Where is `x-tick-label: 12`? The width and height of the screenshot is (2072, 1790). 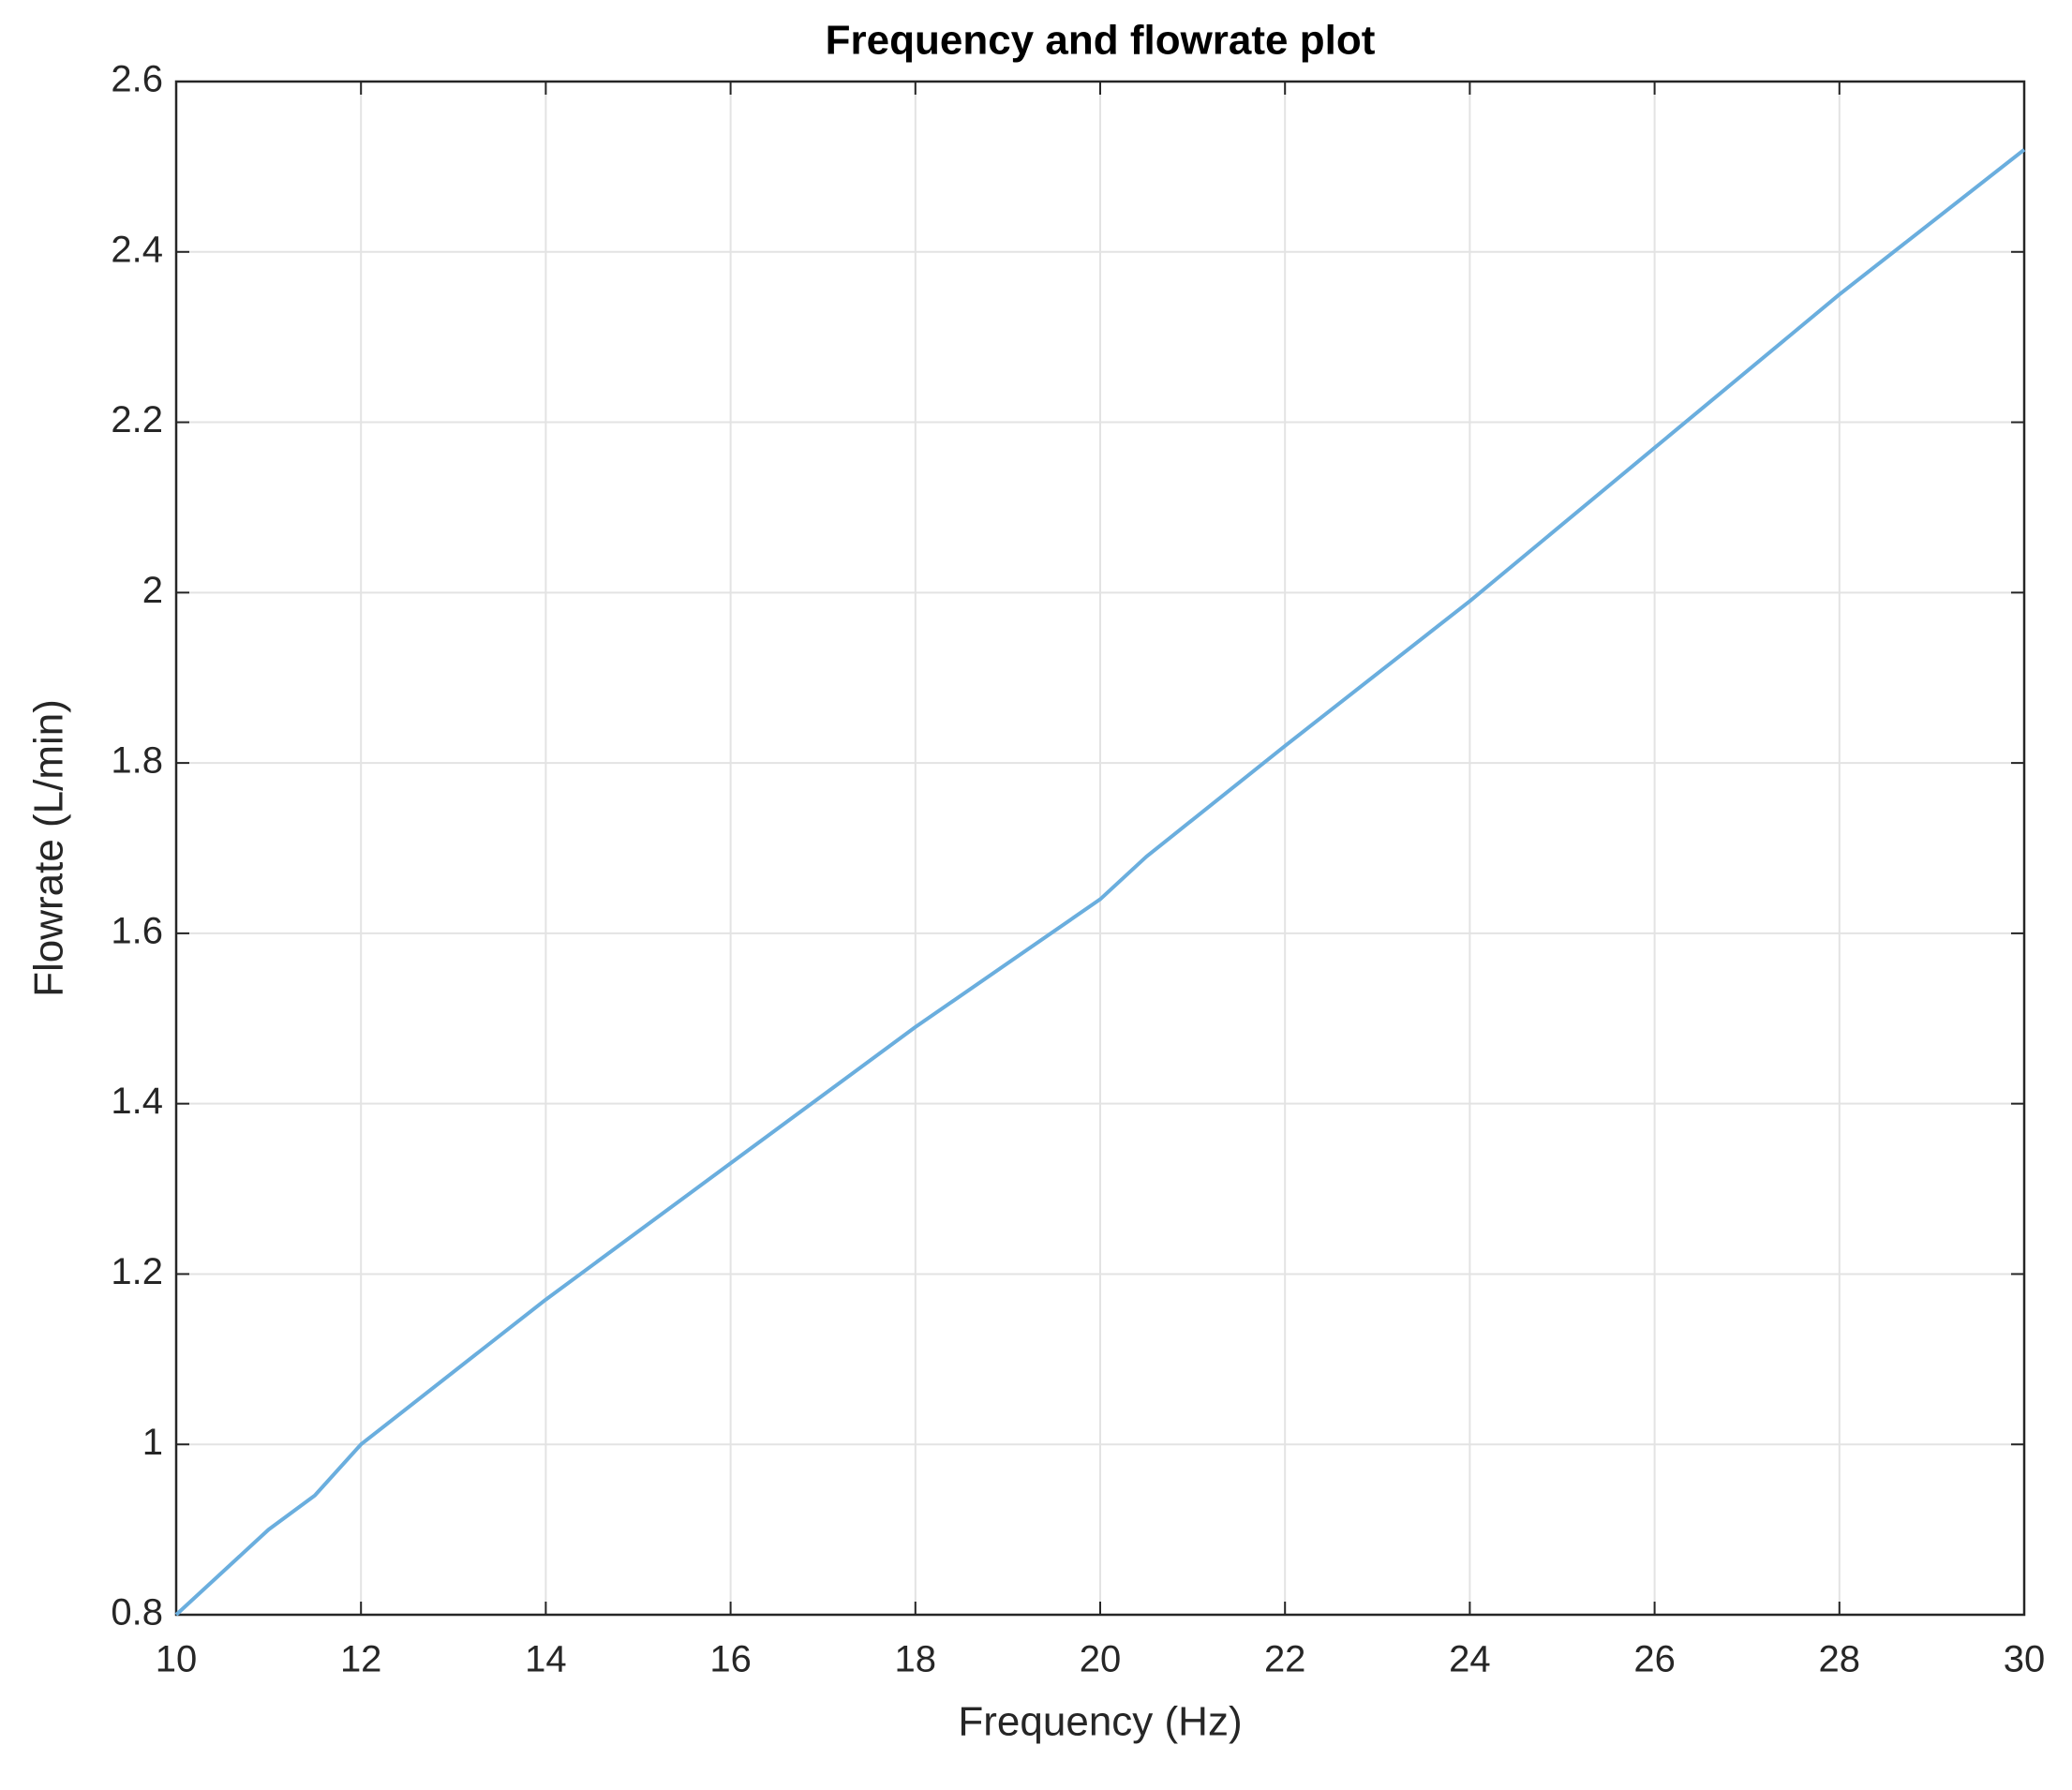
x-tick-label: 12 is located at coordinates (361, 1659).